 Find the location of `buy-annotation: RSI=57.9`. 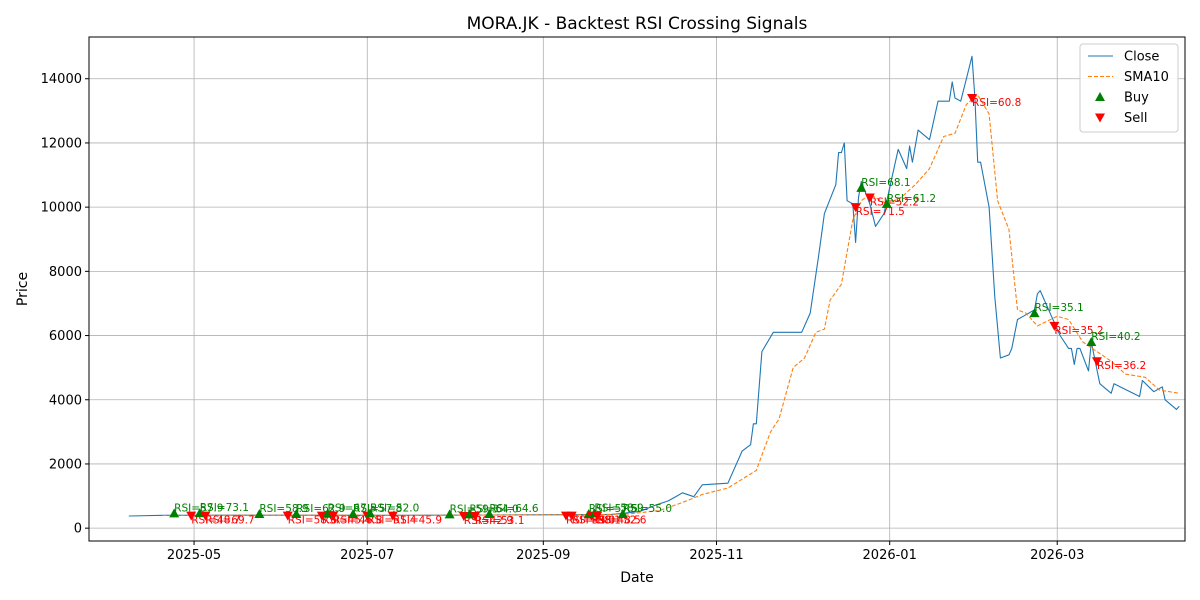

buy-annotation: RSI=57.9 is located at coordinates (198, 508).